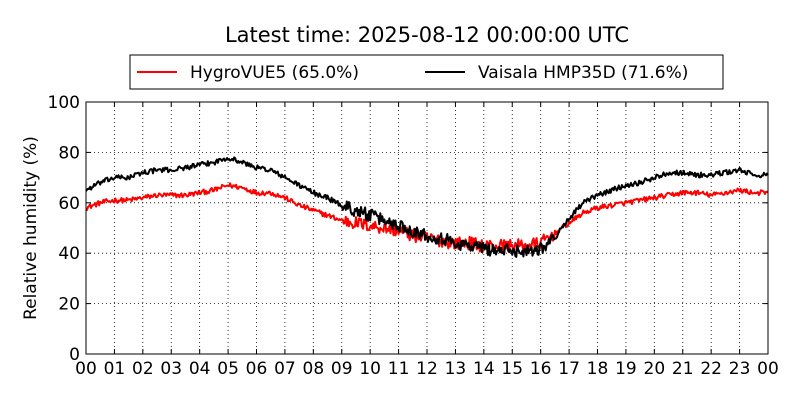 This screenshot has width=800, height=400. I want to click on x-tick-label: 15, so click(512, 369).